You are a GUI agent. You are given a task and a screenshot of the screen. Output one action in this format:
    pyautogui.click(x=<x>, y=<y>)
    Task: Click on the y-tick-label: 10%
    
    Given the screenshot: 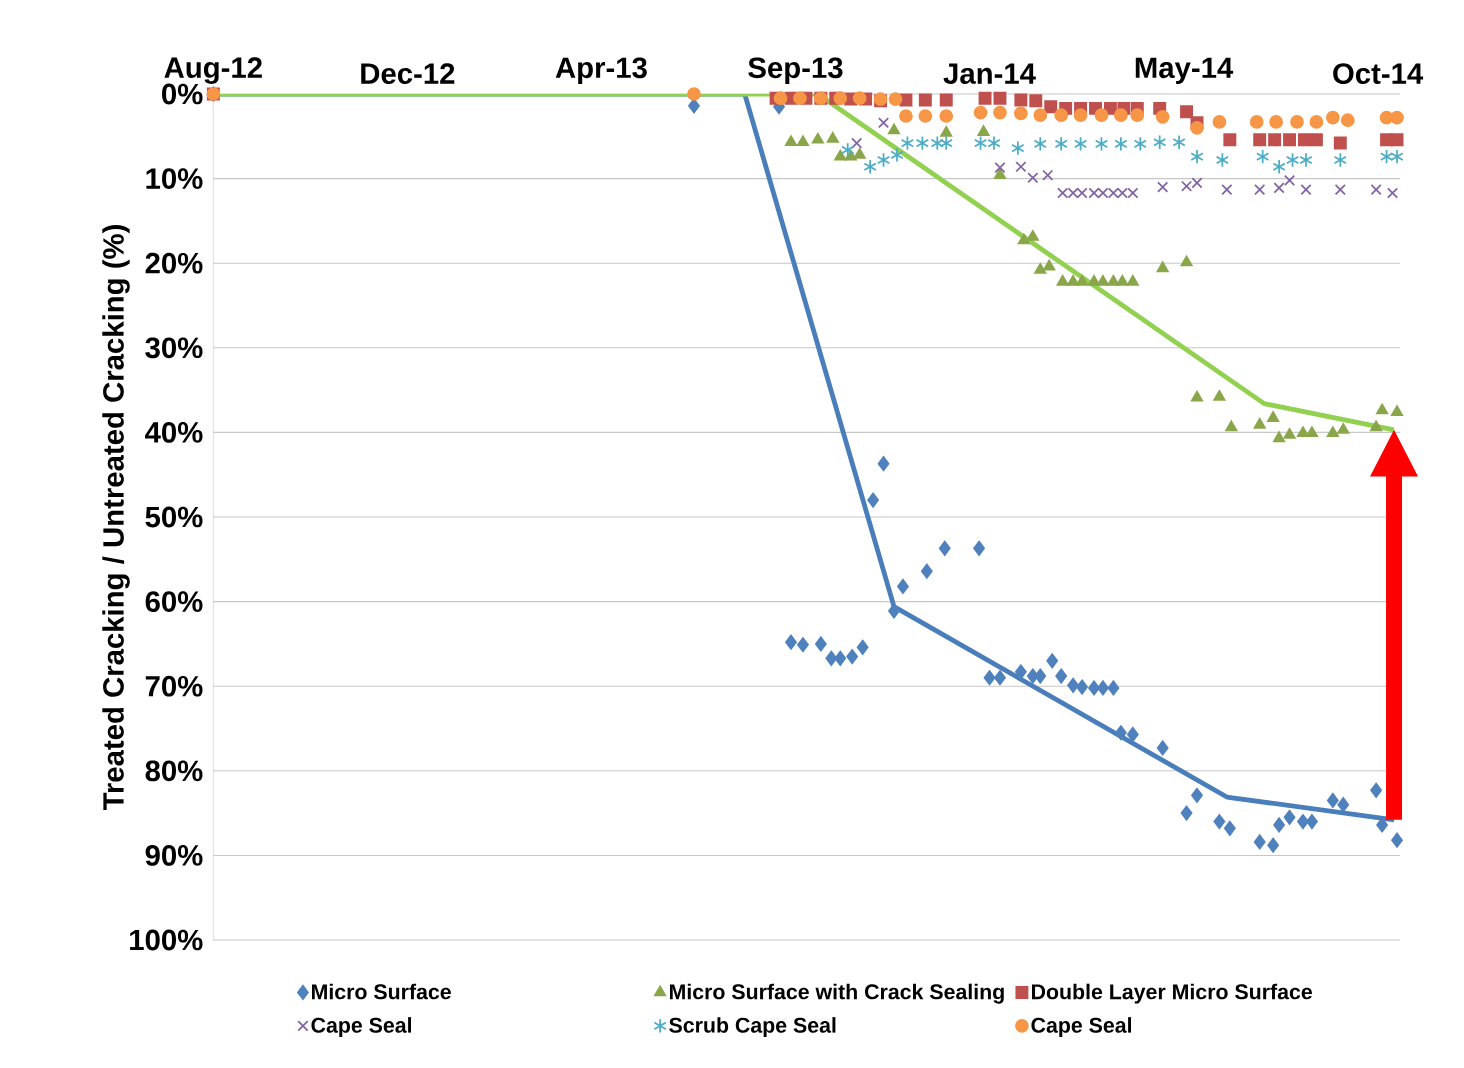 What is the action you would take?
    pyautogui.click(x=174, y=178)
    